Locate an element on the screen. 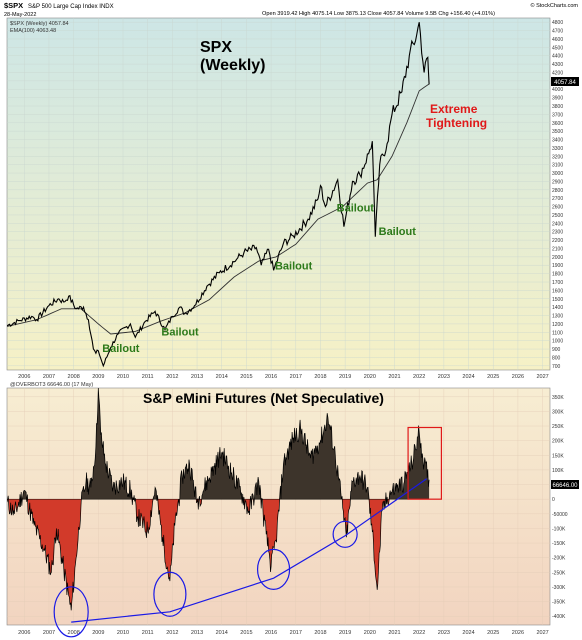 Image resolution: width=582 pixels, height=640 pixels. price-y-tick-label: 2600 is located at coordinates (557, 208).